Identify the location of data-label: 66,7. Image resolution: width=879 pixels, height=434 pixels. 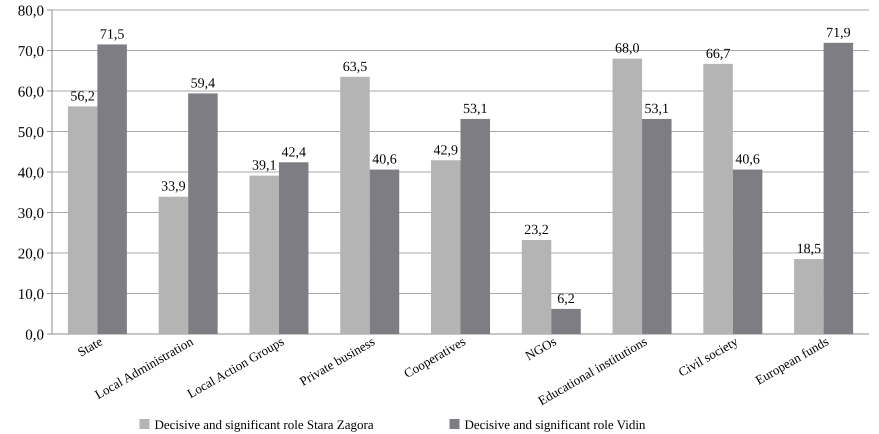
(718, 54).